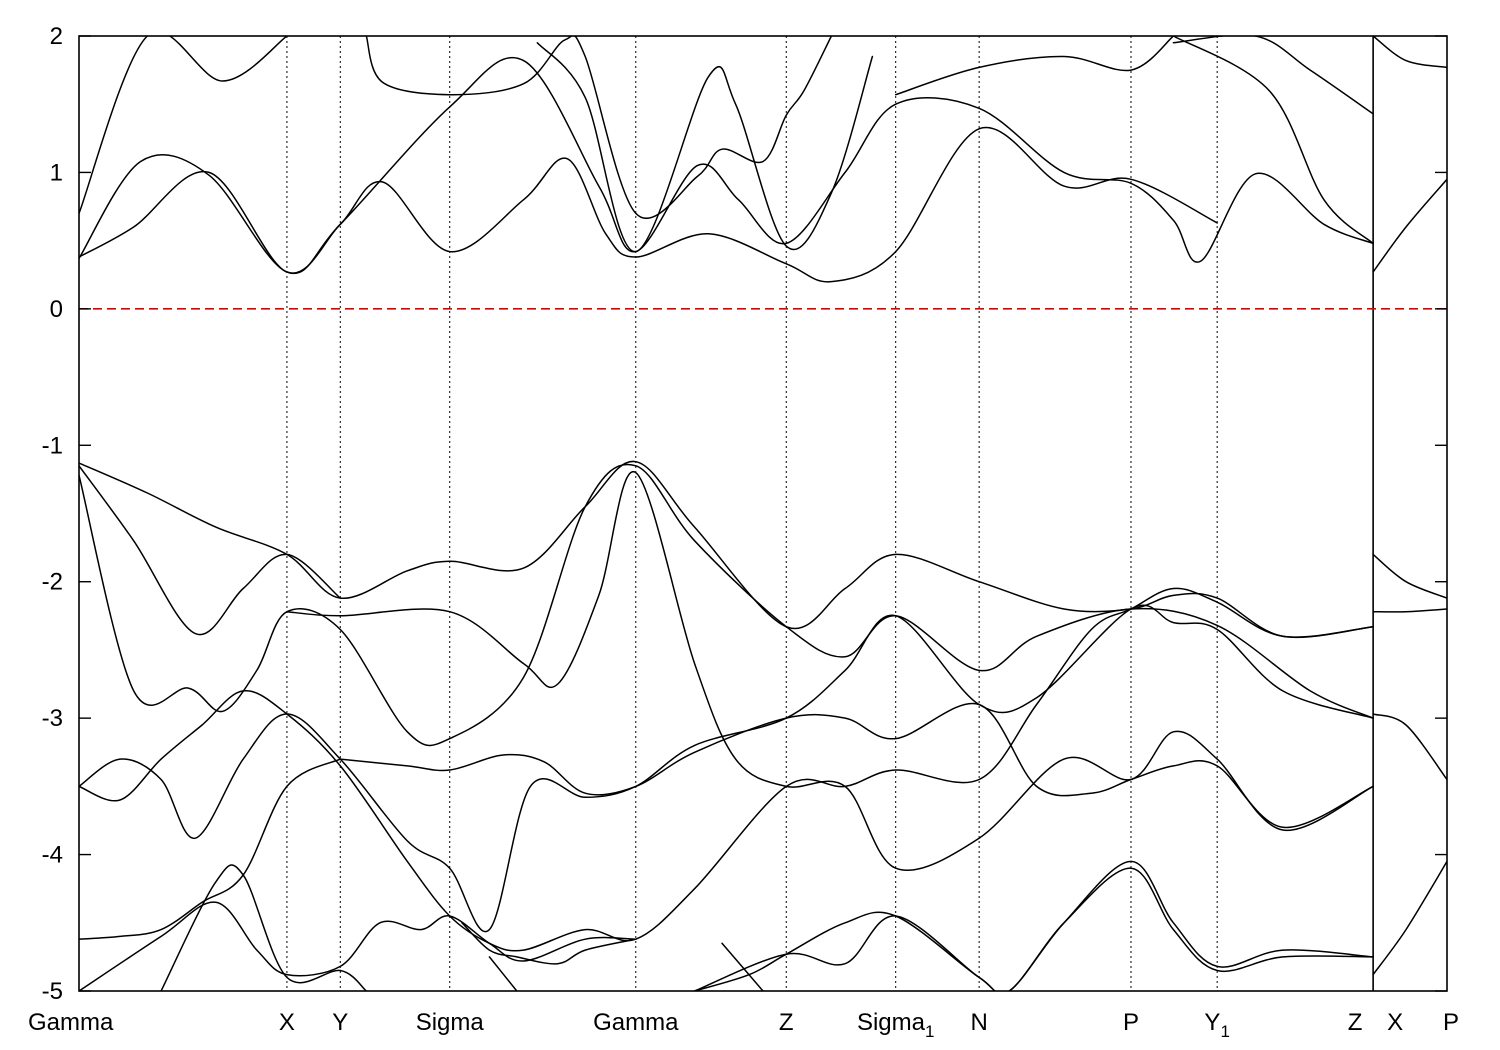  Describe the element at coordinates (52, 445) in the screenshot. I see `y-tick-label: -1` at that location.